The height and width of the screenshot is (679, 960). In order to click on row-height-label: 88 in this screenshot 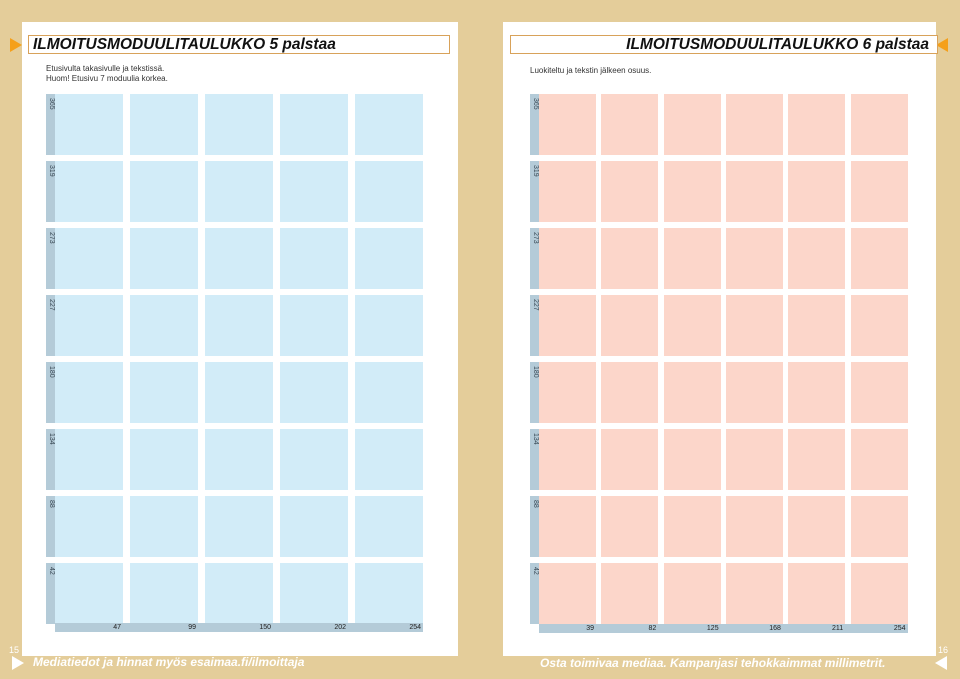, I will do `click(535, 526)`.